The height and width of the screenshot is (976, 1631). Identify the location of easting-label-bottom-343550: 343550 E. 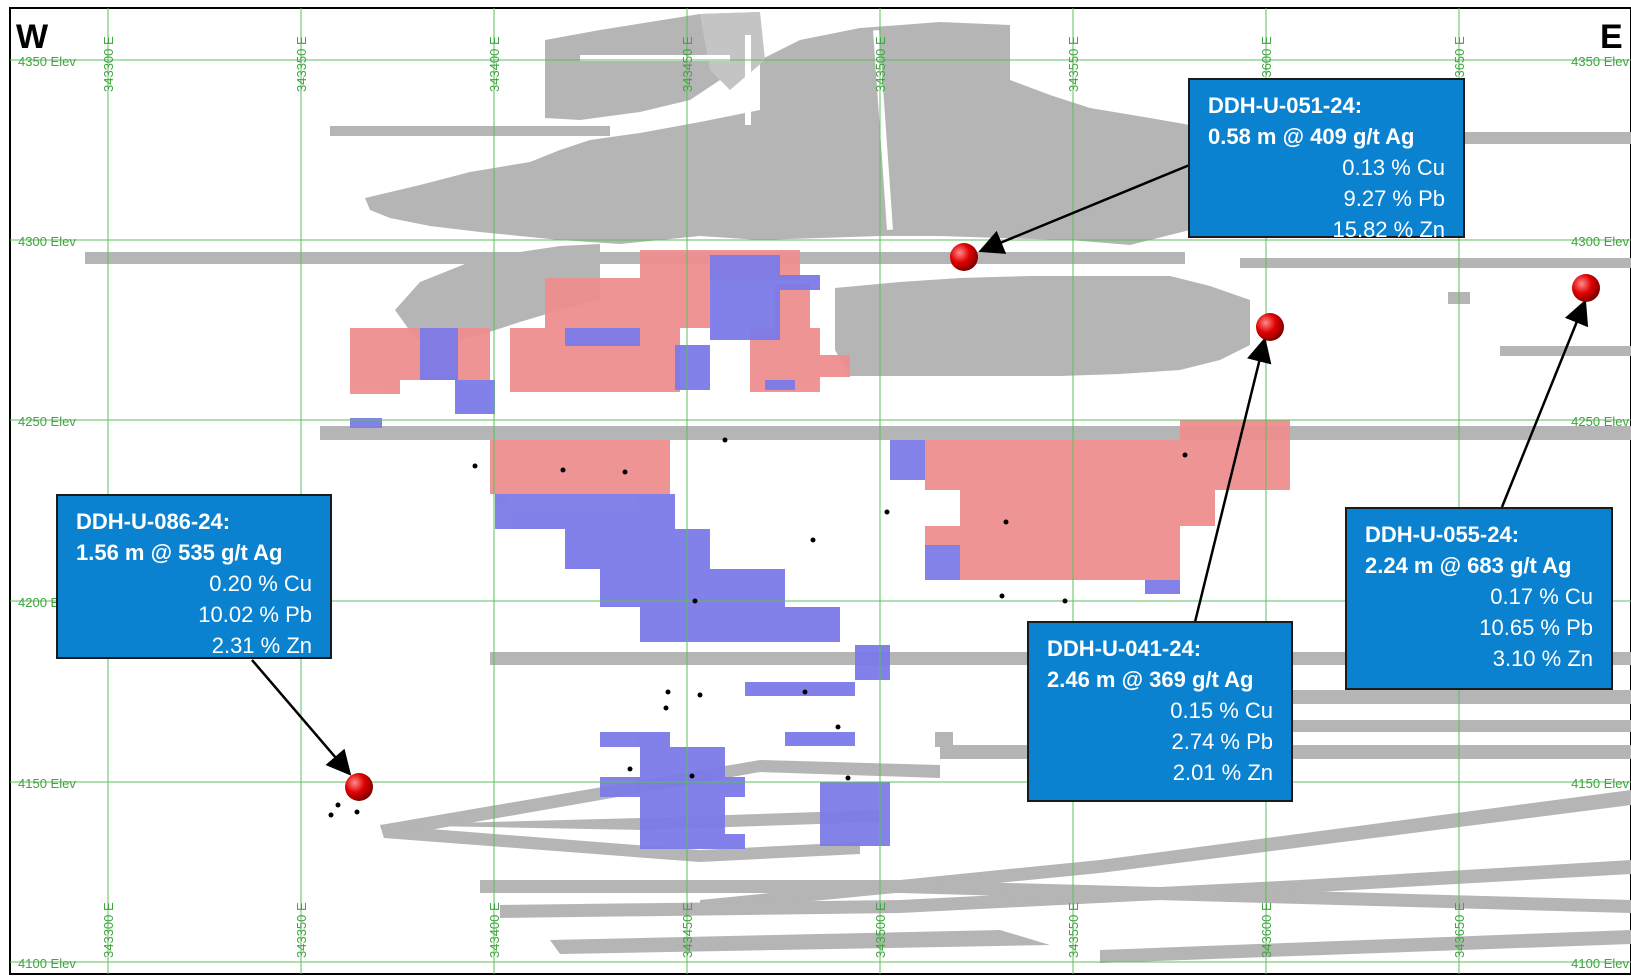
(1073, 930).